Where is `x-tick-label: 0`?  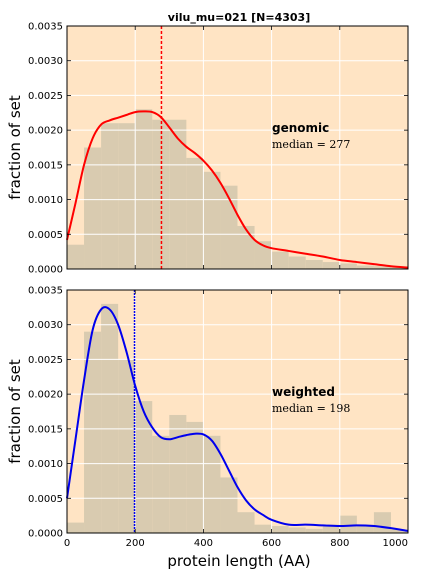
x-tick-label: 0 is located at coordinates (67, 543).